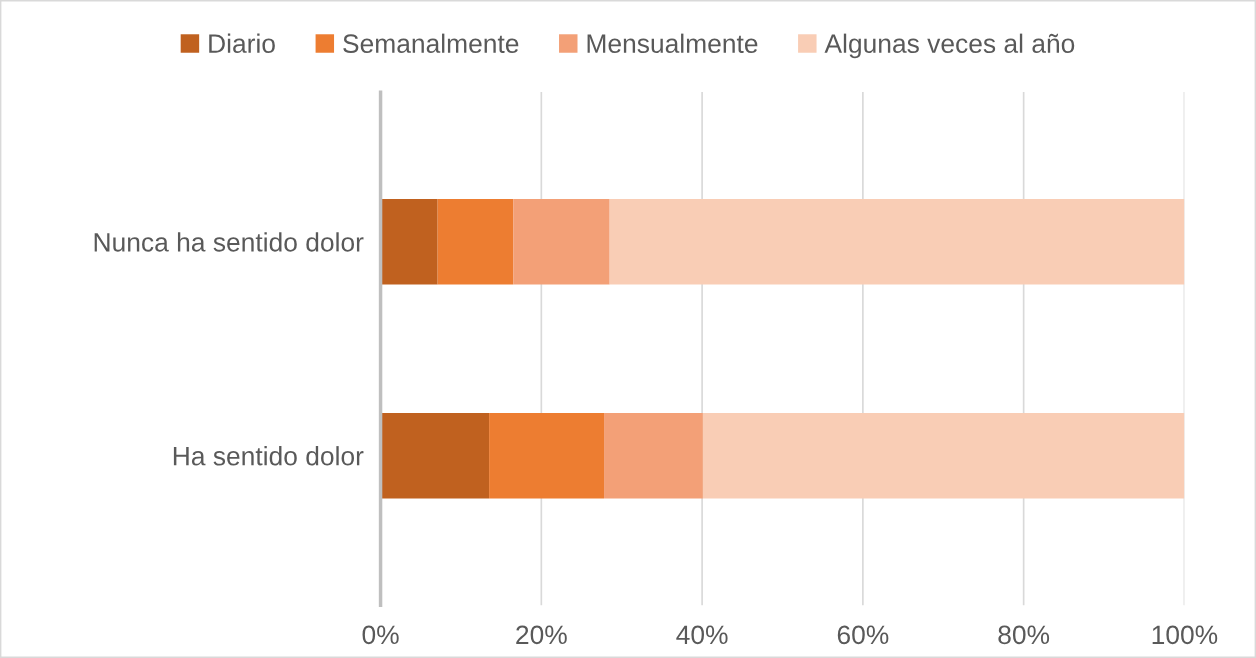 The height and width of the screenshot is (658, 1256). Describe the element at coordinates (541, 635) in the screenshot. I see `x-tick-label: 20%` at that location.